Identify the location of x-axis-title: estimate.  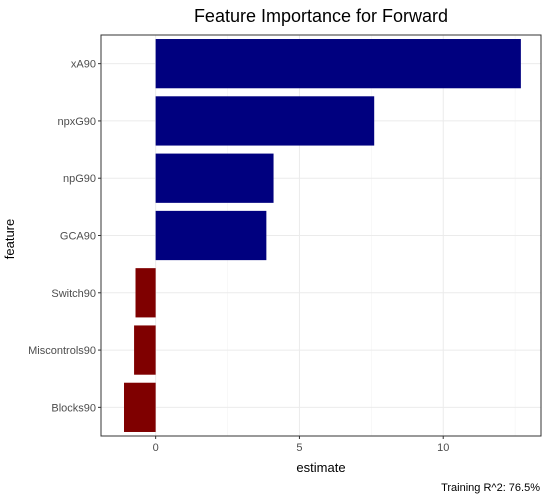
(320, 467).